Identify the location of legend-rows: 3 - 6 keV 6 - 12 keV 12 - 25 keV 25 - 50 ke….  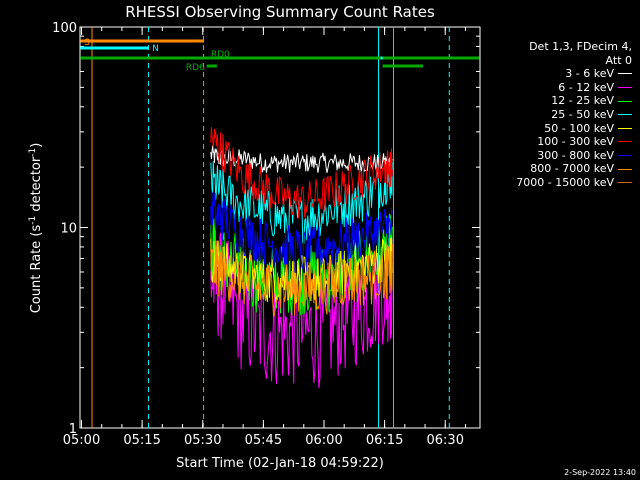
(557, 128).